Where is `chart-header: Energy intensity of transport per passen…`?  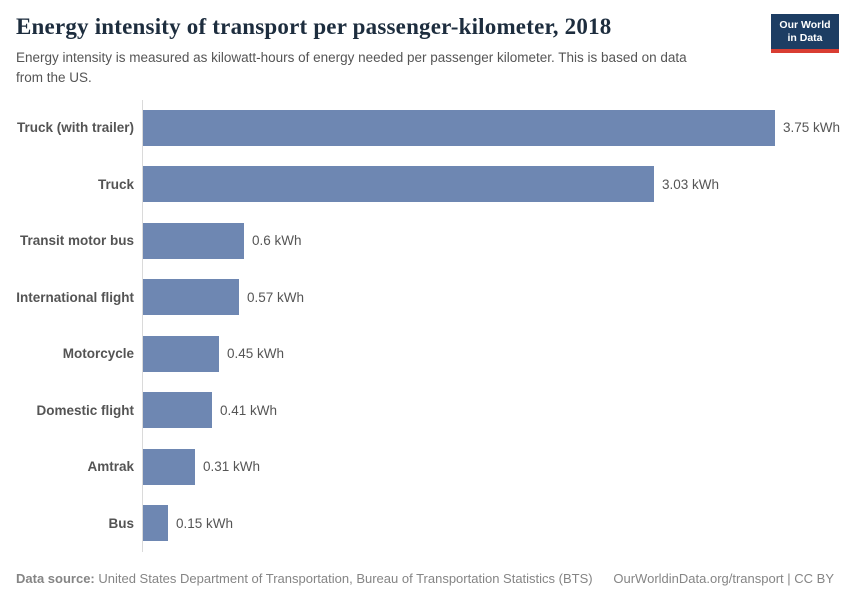
chart-header: Energy intensity of transport per passen… is located at coordinates (427, 51).